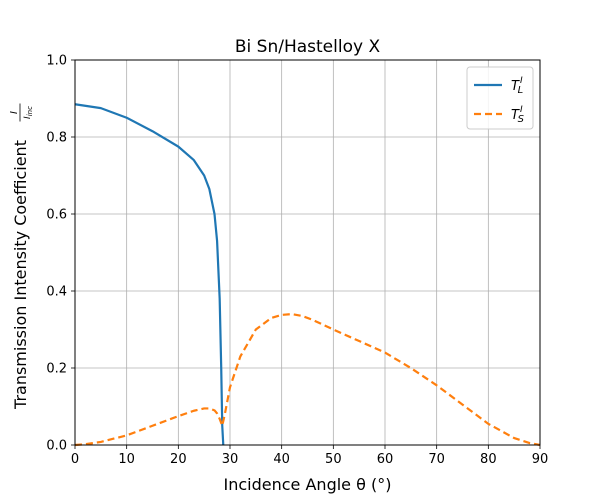 The height and width of the screenshot is (500, 600). I want to click on y-tick-label: 1.0, so click(56, 61).